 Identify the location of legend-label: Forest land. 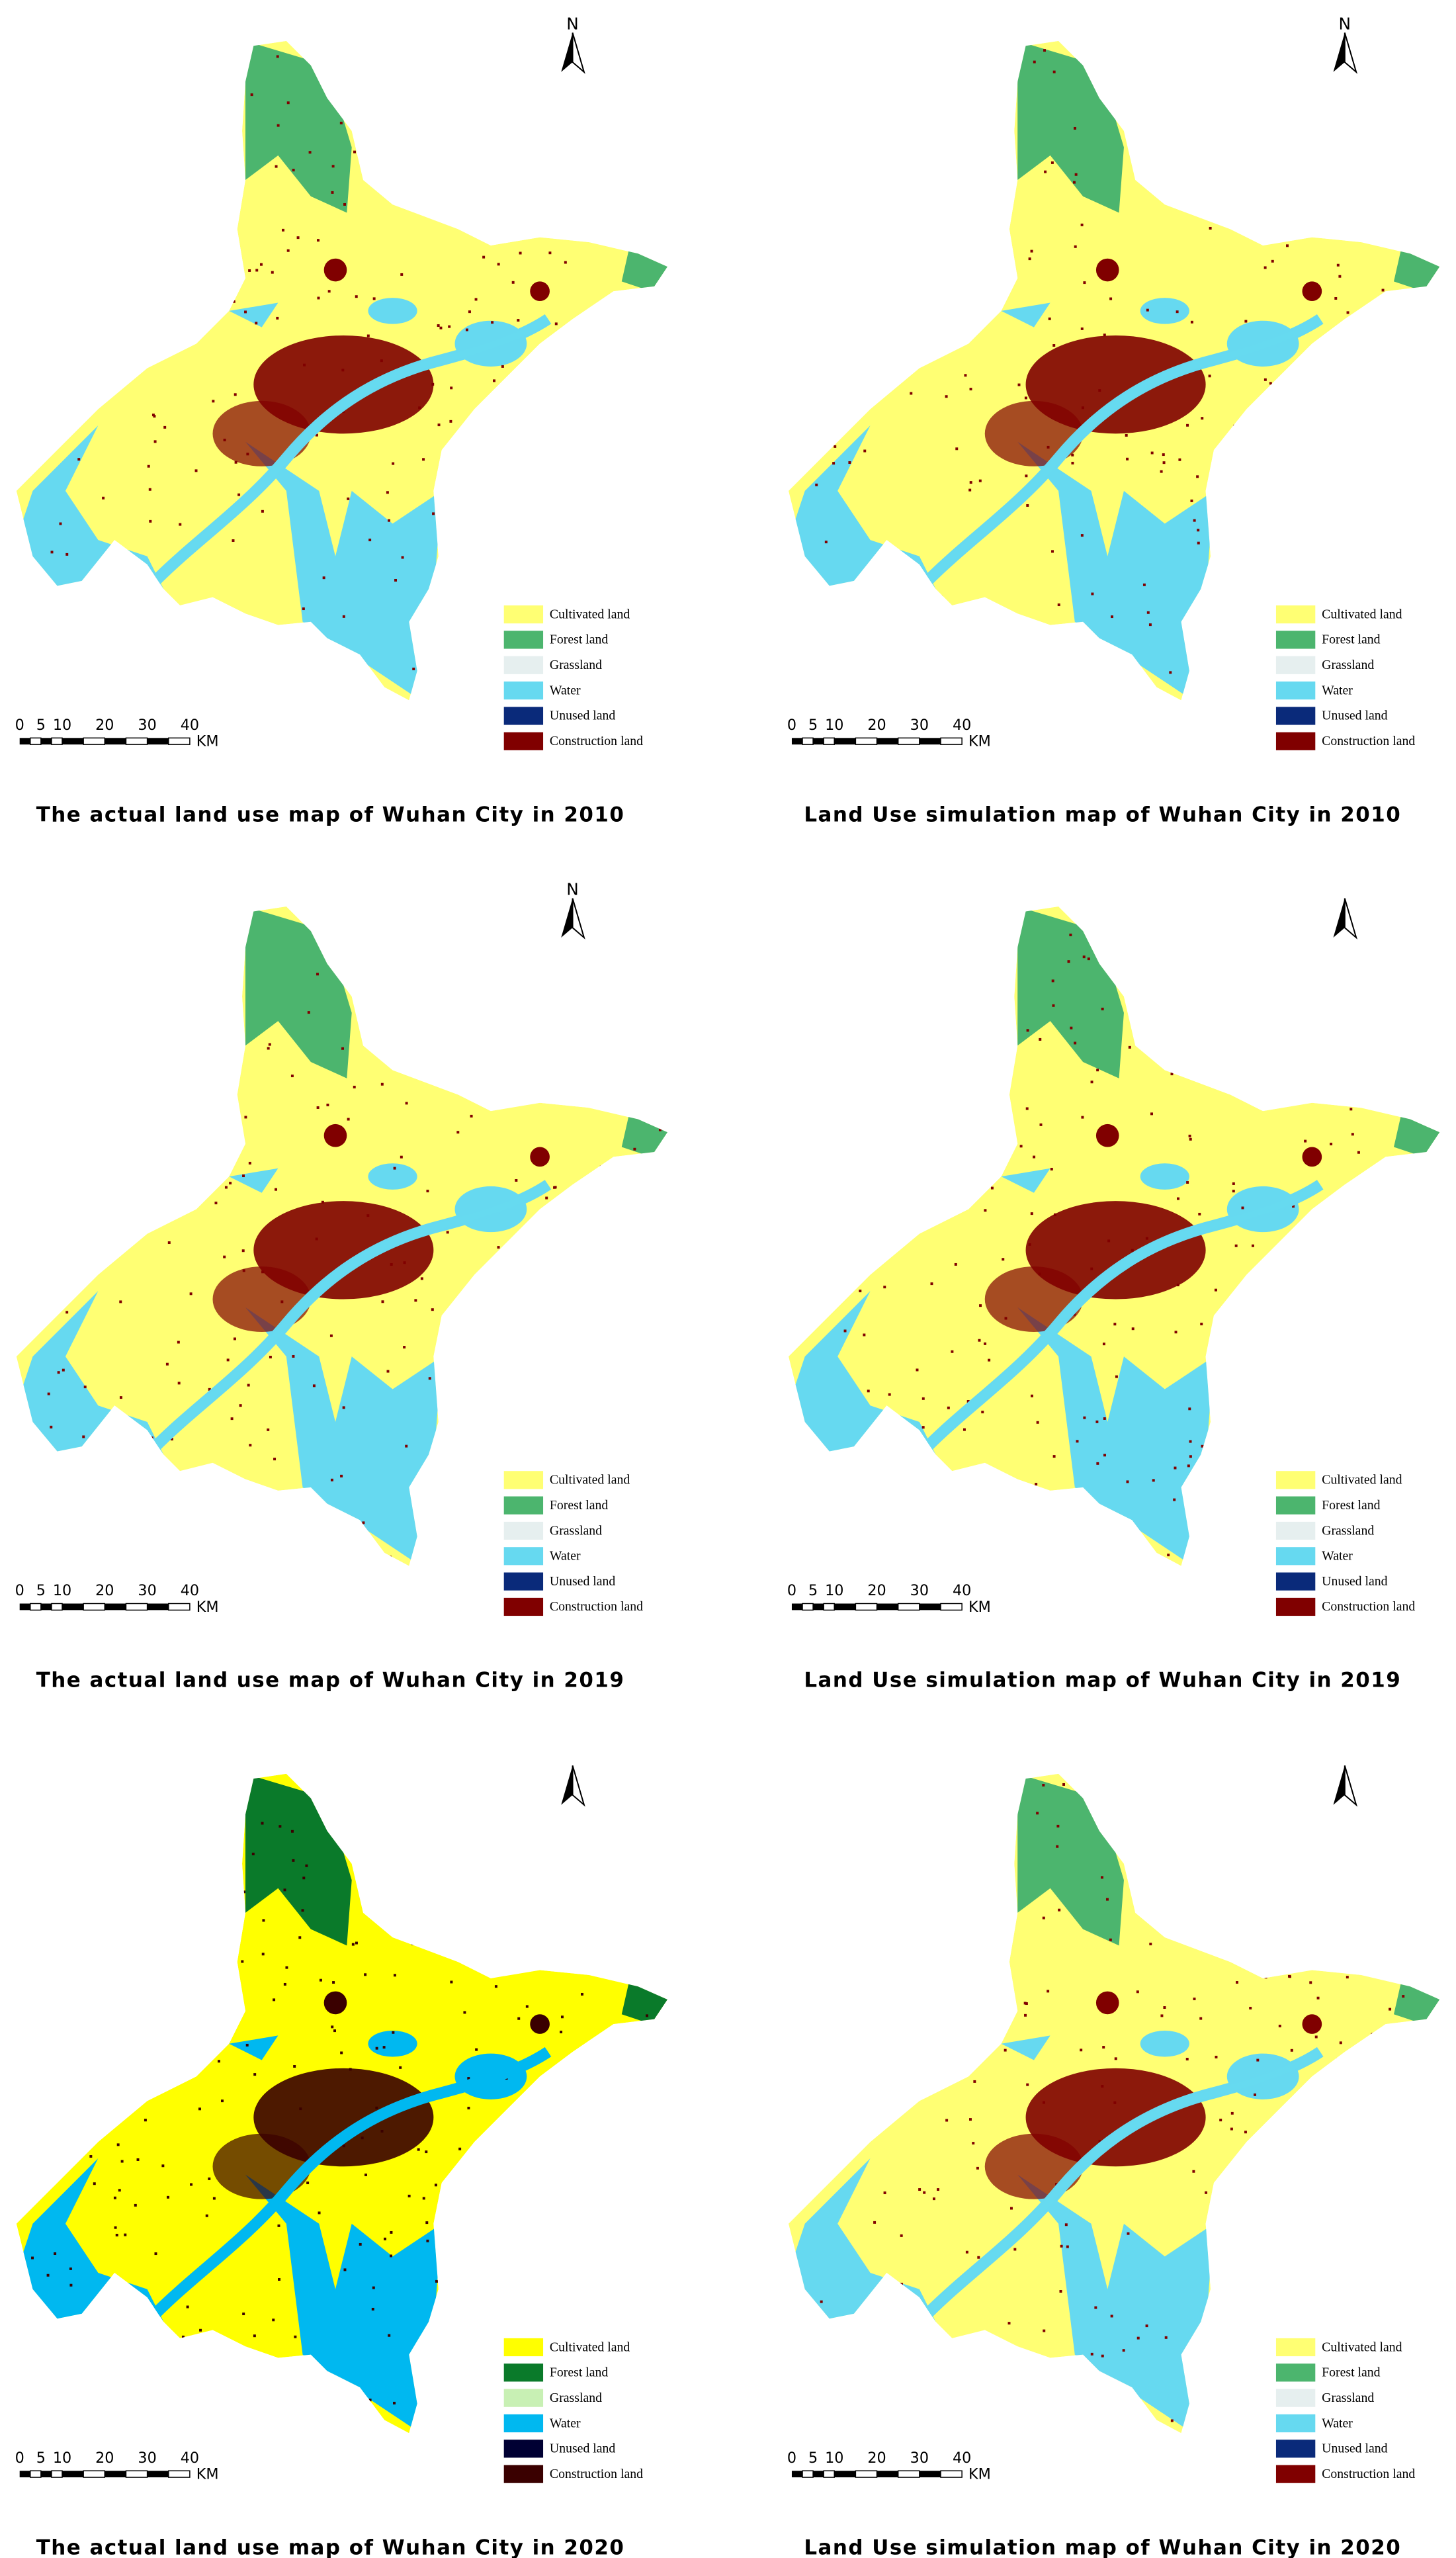
(1351, 1505).